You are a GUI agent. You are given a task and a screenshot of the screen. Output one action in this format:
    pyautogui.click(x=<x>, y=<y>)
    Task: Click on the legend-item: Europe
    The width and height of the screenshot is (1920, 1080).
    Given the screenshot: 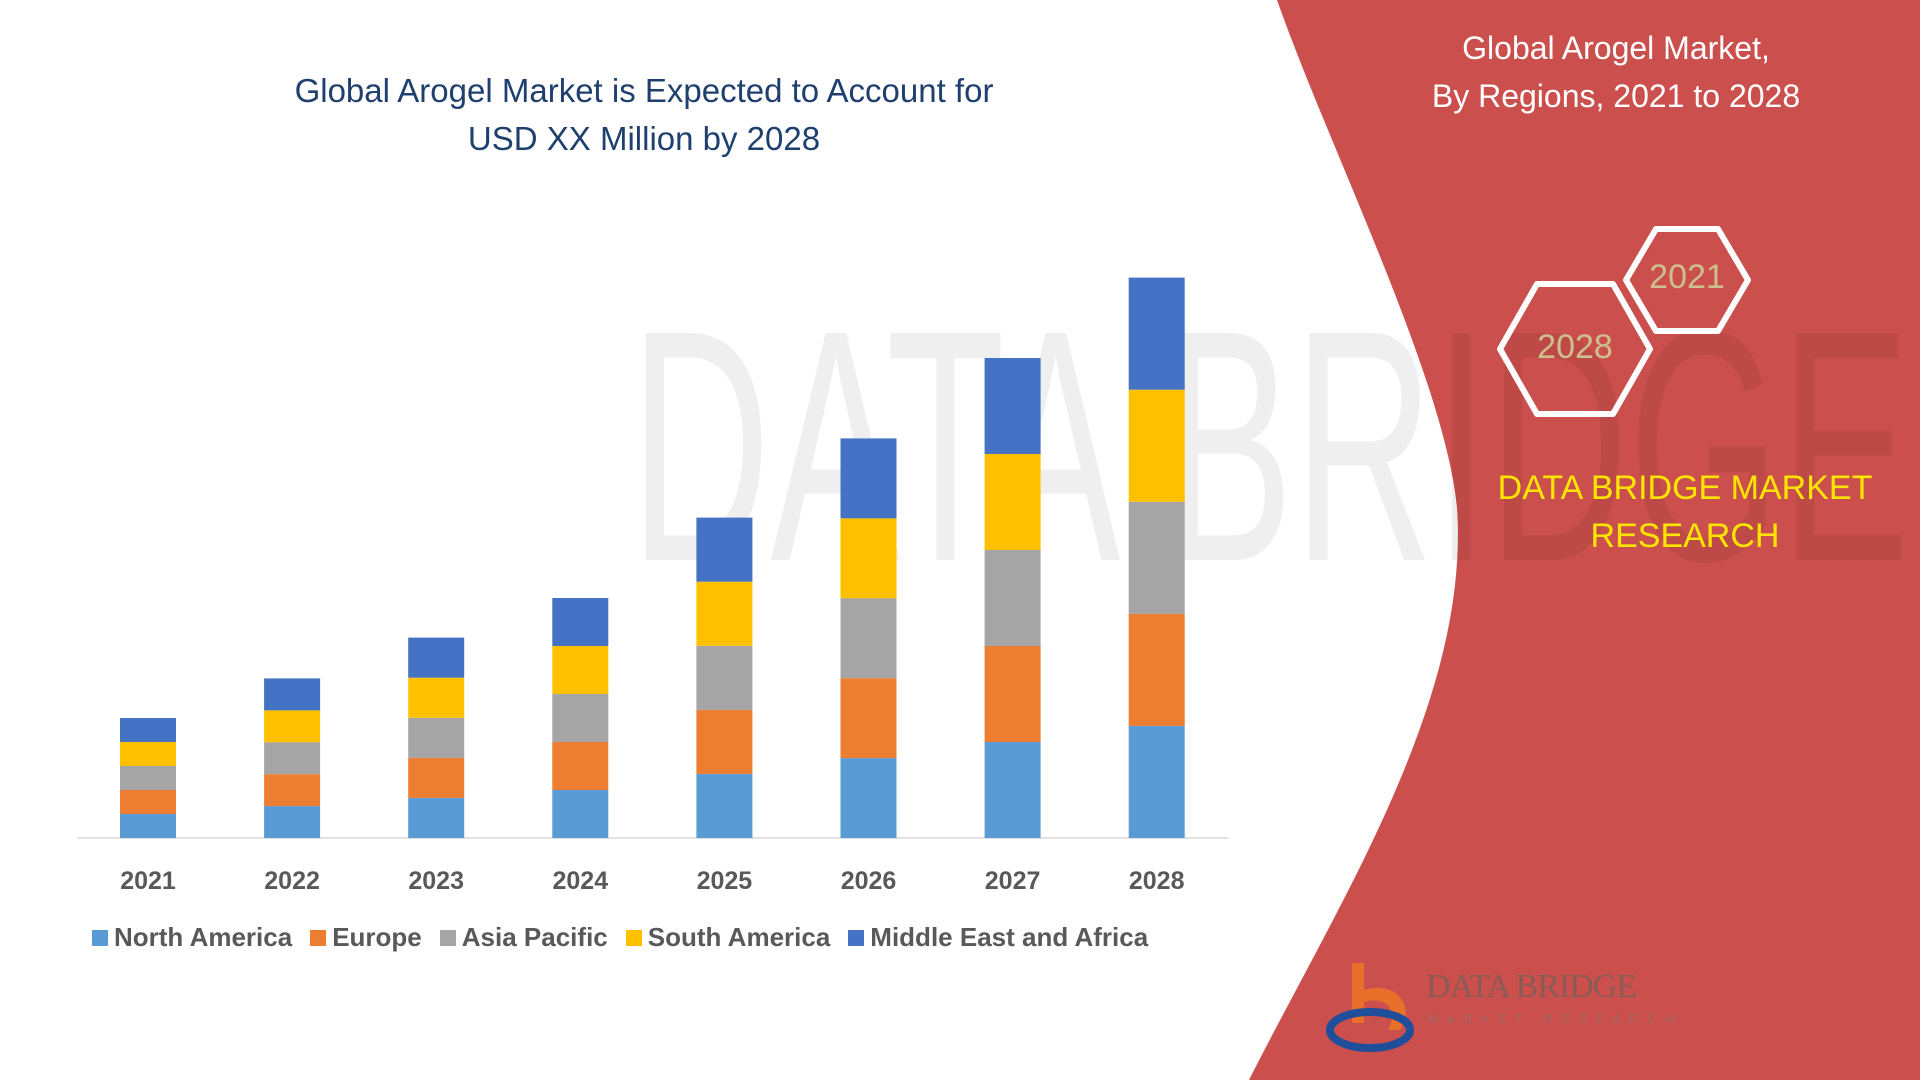 What is the action you would take?
    pyautogui.click(x=366, y=937)
    